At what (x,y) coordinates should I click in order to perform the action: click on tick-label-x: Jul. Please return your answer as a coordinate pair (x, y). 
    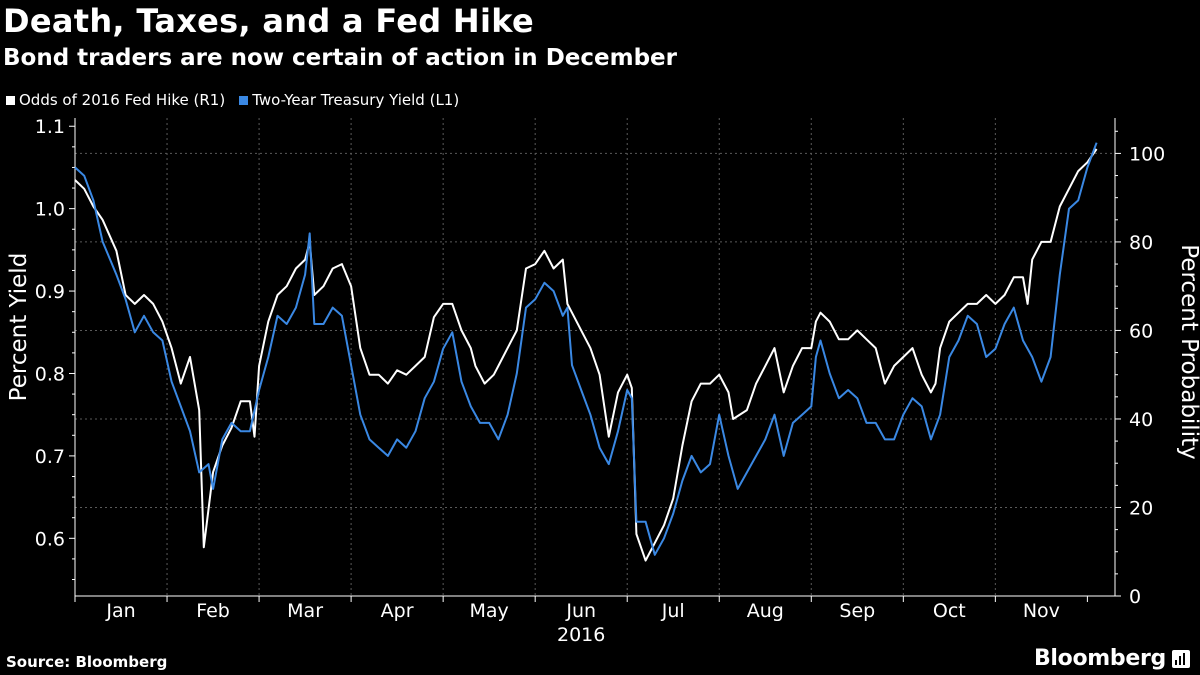
    Looking at the image, I should click on (673, 611).